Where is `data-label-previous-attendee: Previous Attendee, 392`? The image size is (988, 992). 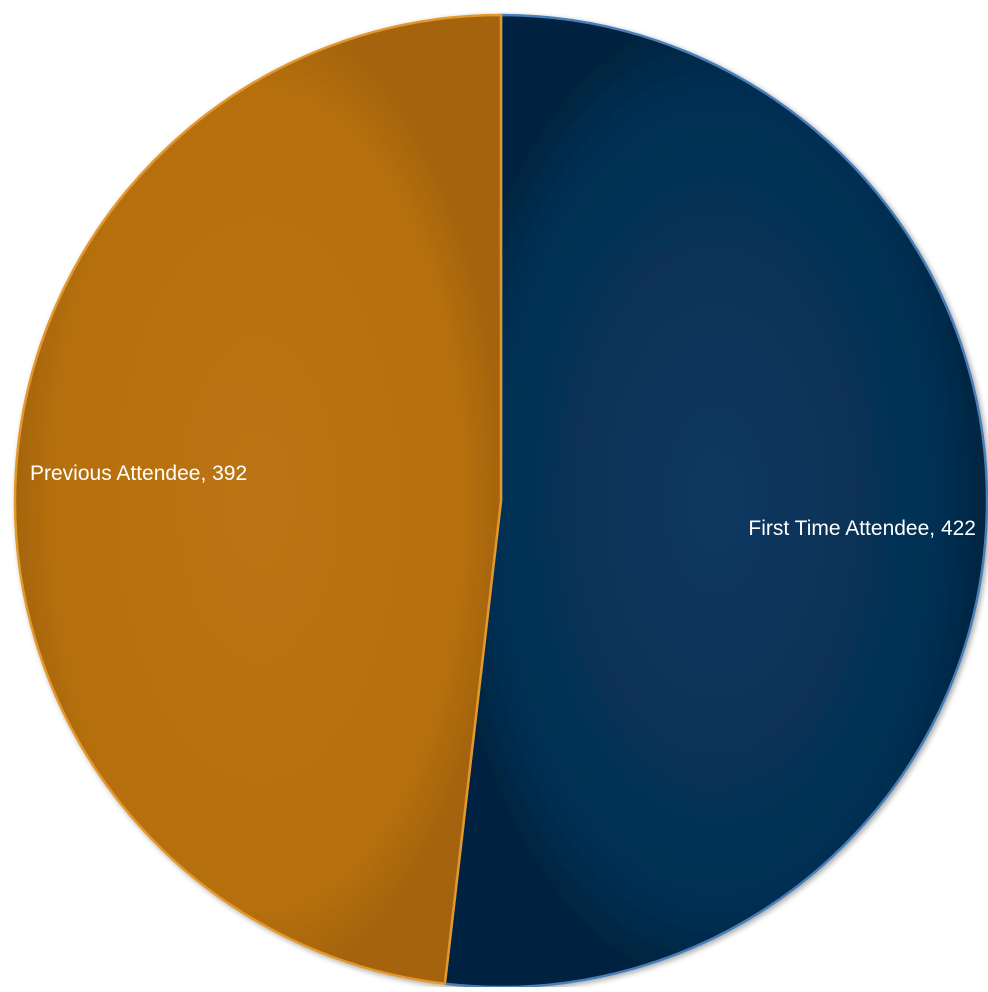 data-label-previous-attendee: Previous Attendee, 392 is located at coordinates (138, 473).